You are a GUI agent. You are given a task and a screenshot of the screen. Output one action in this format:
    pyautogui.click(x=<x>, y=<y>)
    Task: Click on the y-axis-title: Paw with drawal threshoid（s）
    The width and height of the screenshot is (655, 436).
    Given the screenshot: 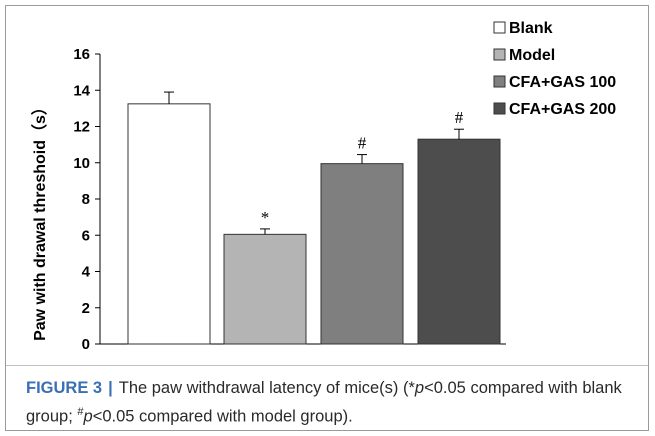 What is the action you would take?
    pyautogui.click(x=40, y=220)
    